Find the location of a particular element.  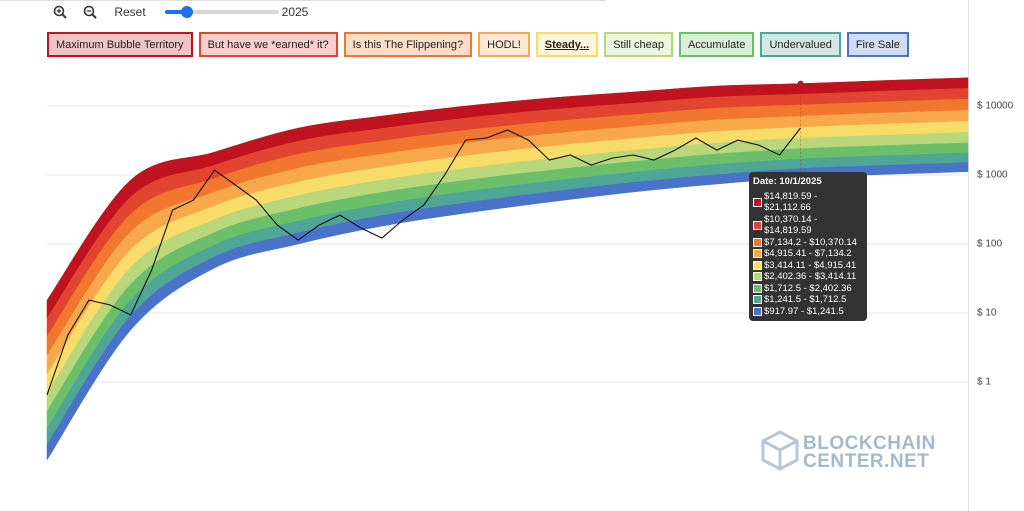

tooltip-text: $917.97 - $1,241.5 is located at coordinates (804, 311).